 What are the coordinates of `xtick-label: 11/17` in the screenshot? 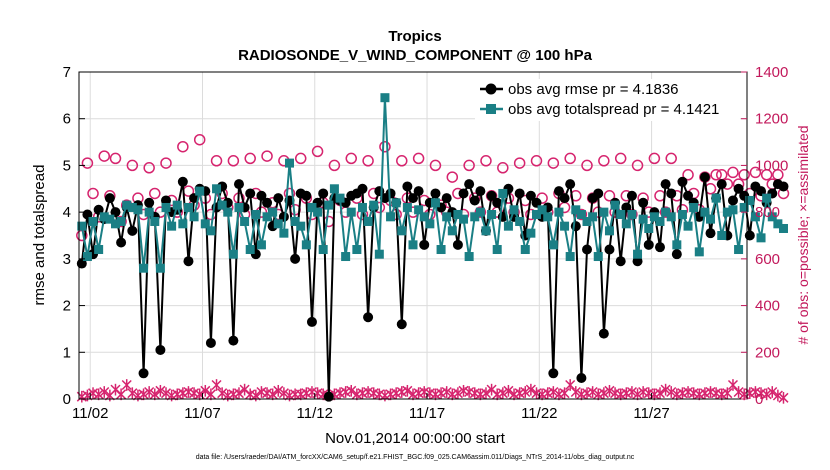 It's located at (427, 413).